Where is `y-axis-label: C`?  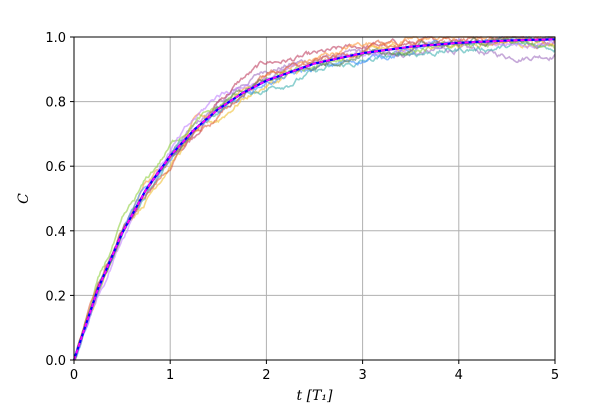
y-axis-label: C is located at coordinates (24, 198).